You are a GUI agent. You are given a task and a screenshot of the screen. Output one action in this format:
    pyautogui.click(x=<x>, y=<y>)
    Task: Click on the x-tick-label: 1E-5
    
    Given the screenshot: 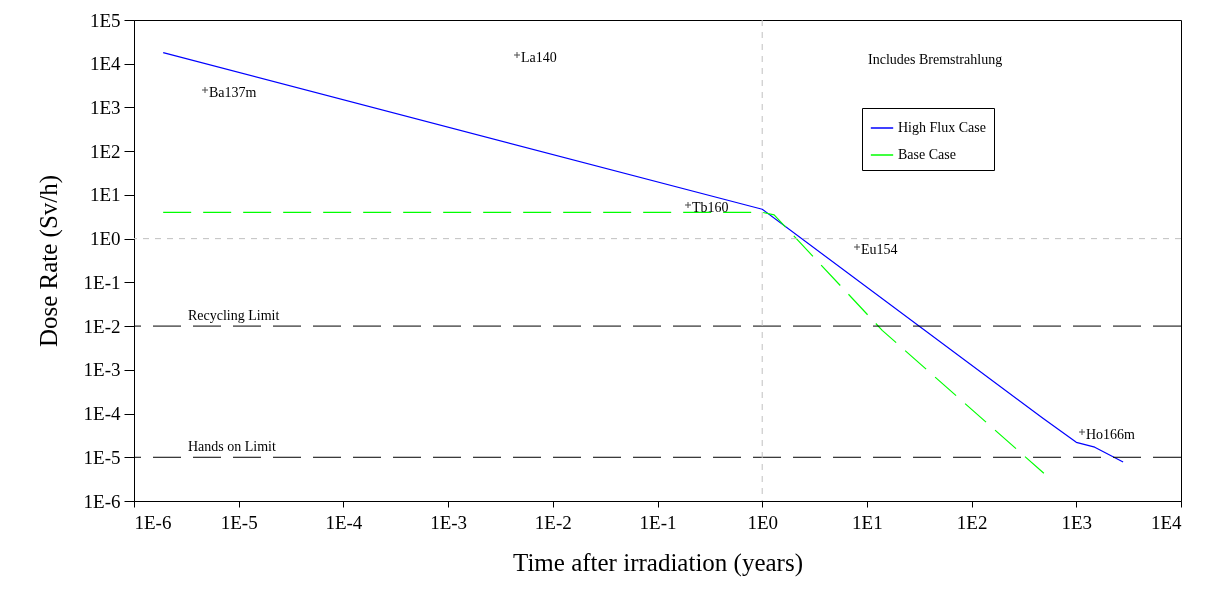 What is the action you would take?
    pyautogui.click(x=239, y=522)
    